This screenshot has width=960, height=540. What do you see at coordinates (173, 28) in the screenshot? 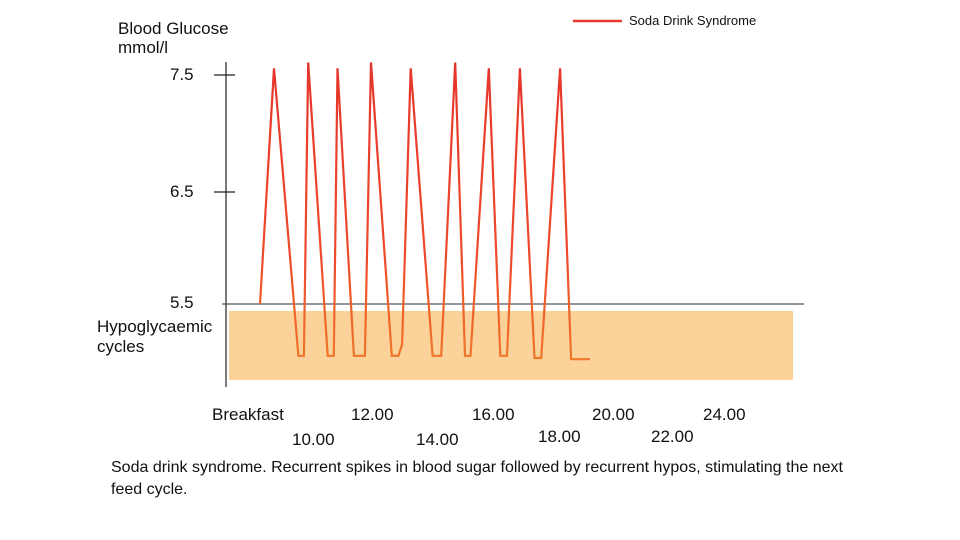
I see `y-axis-title: Blood Glucose` at bounding box center [173, 28].